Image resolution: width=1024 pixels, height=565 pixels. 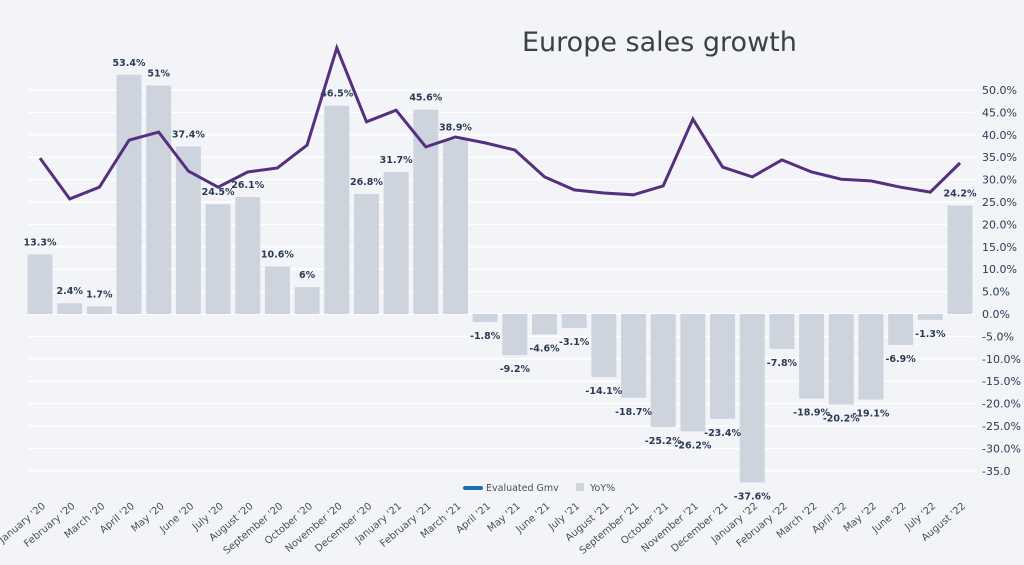 What do you see at coordinates (366, 182) in the screenshot?
I see `bar-data-label: 26.8%` at bounding box center [366, 182].